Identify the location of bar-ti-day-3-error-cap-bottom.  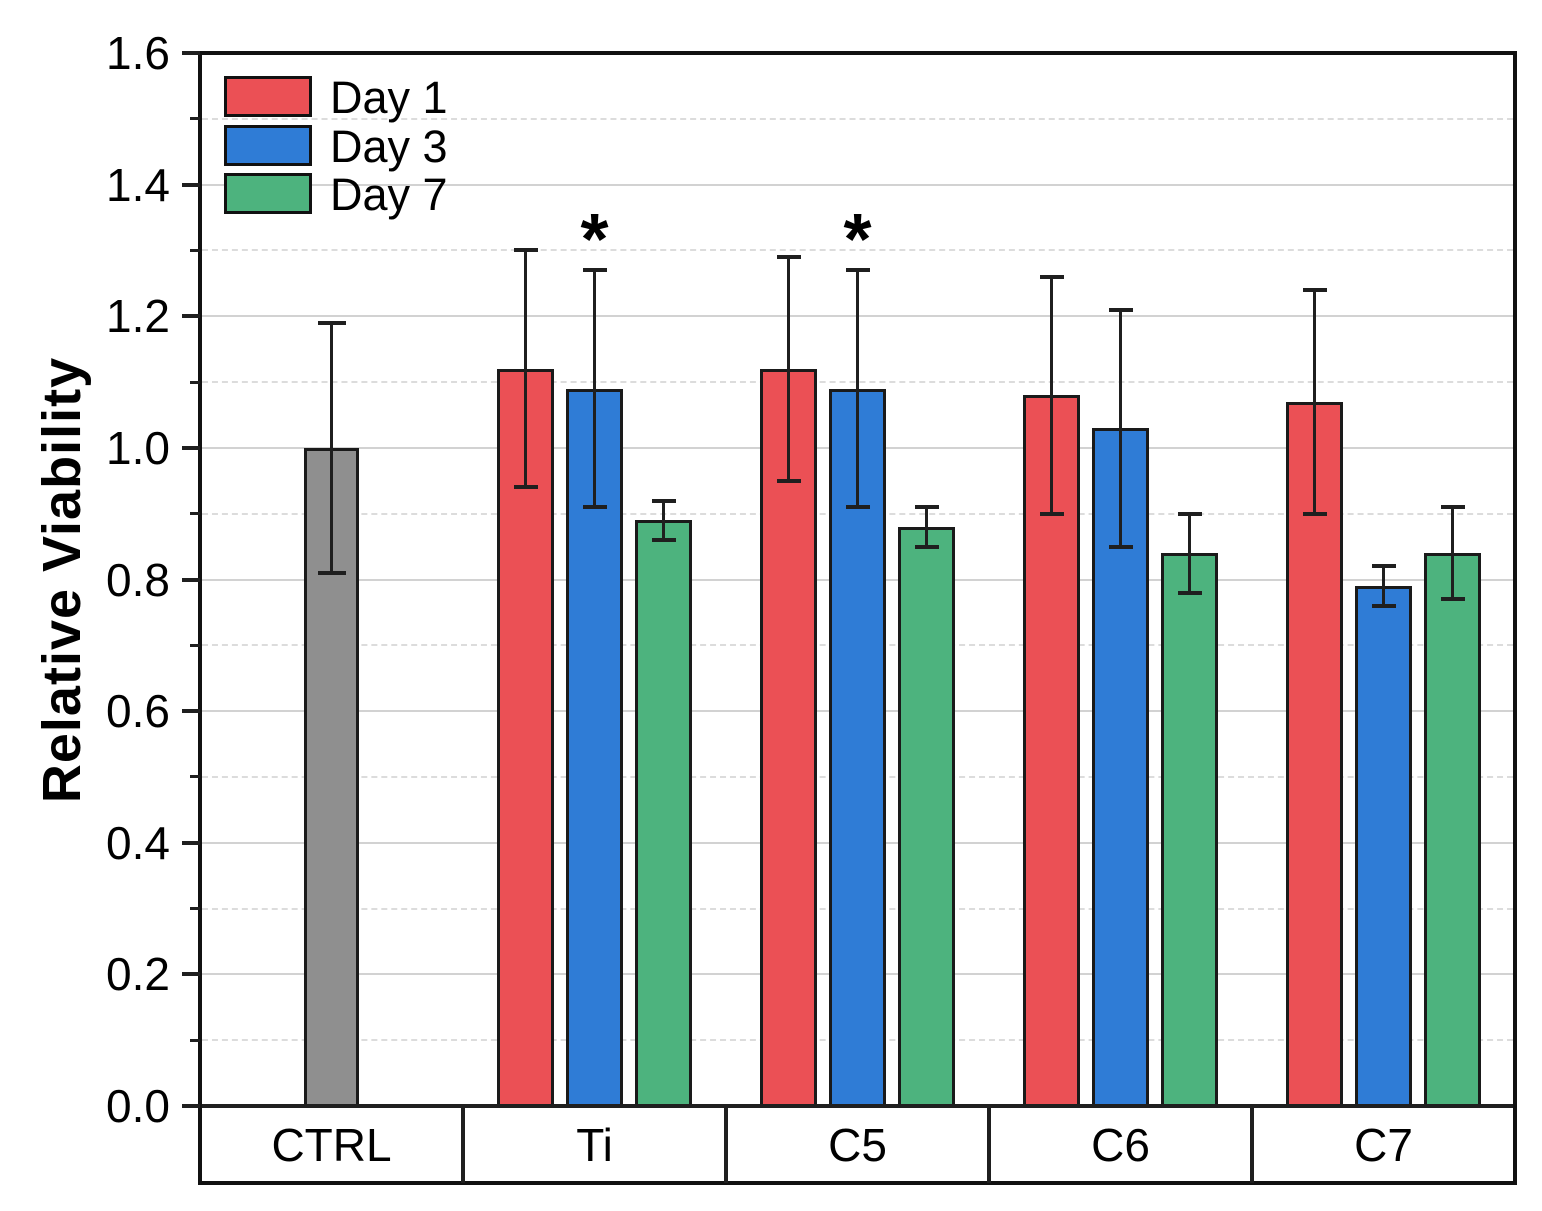
(594, 507).